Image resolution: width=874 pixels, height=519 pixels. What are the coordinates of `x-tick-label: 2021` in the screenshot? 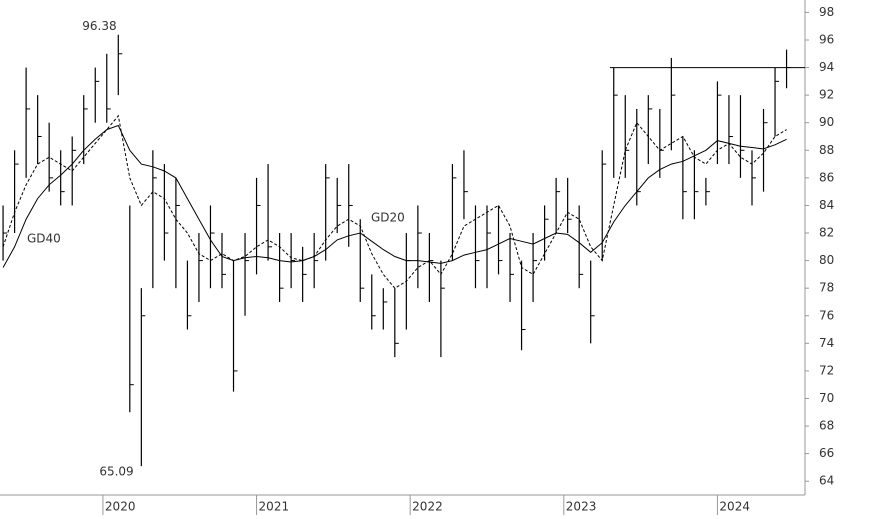 It's located at (274, 507).